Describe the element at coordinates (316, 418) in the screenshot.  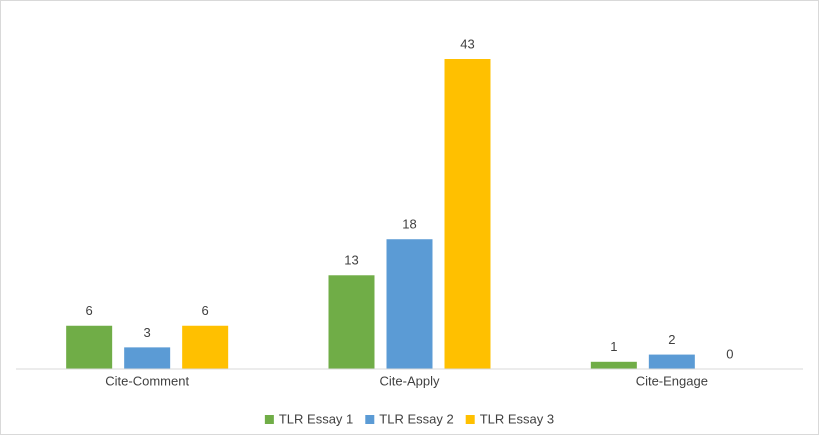
I see `legend-label: TLR Essay 1` at that location.